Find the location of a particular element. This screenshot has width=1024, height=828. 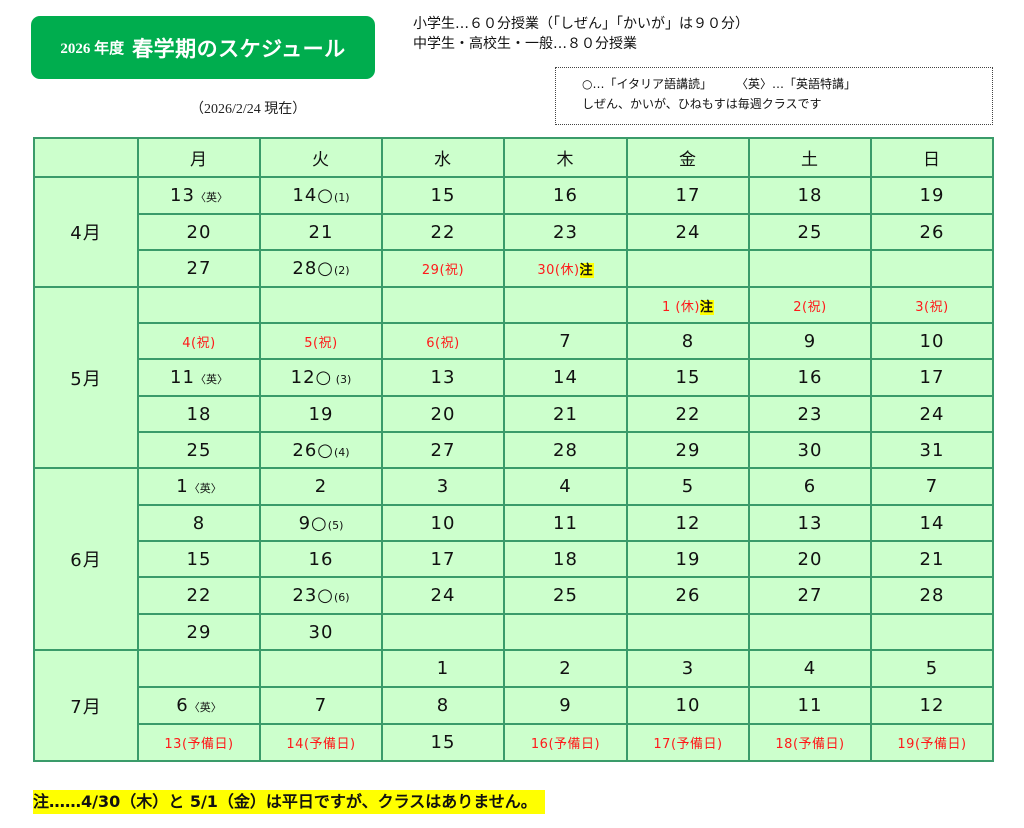

date-number: 7 is located at coordinates (565, 341).